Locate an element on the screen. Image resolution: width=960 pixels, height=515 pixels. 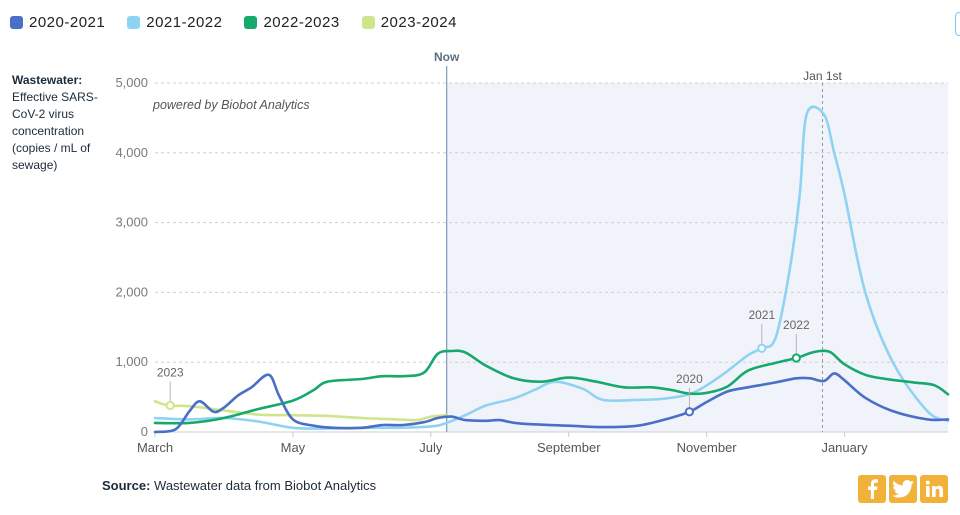
series-line-2020-2021 is located at coordinates (551, 403).